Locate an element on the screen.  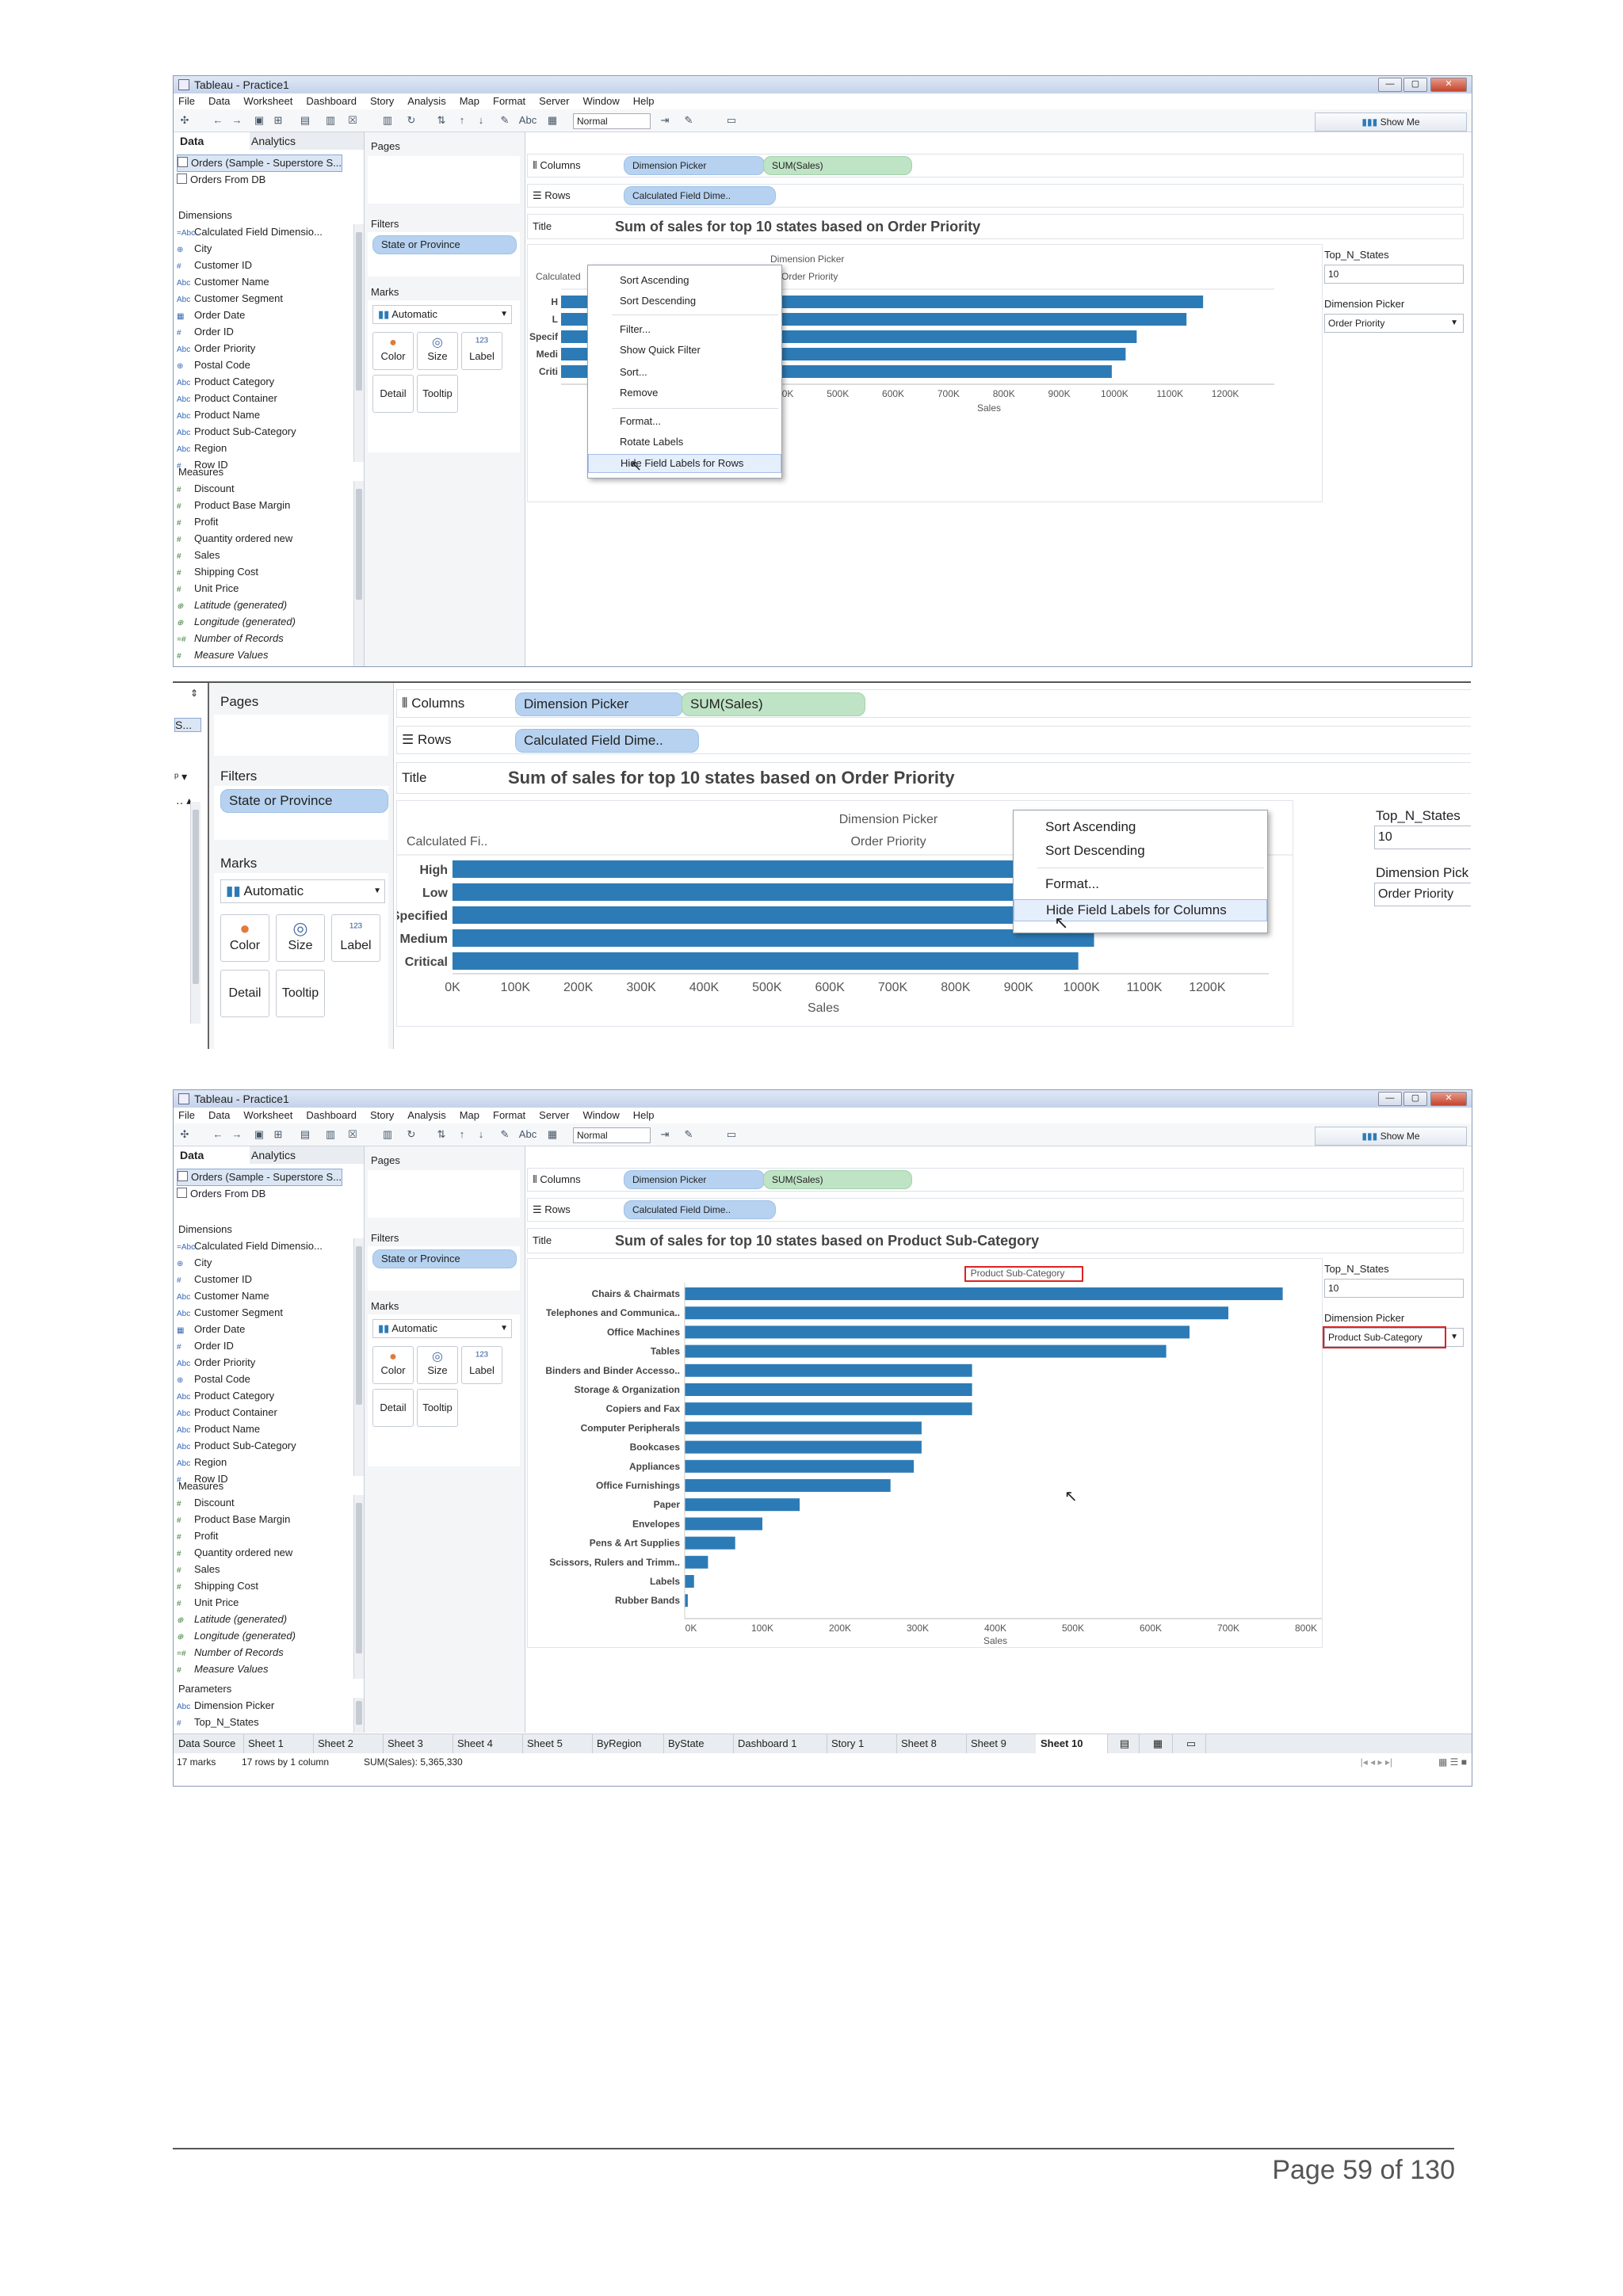
sheet-tab: Sheet 4 is located at coordinates (488, 1743).